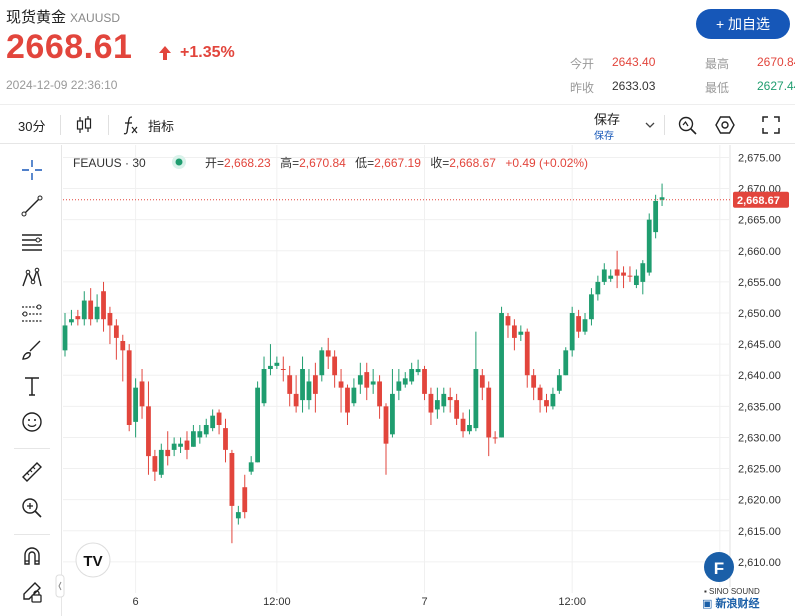  I want to click on zoom-tool, so click(32, 508).